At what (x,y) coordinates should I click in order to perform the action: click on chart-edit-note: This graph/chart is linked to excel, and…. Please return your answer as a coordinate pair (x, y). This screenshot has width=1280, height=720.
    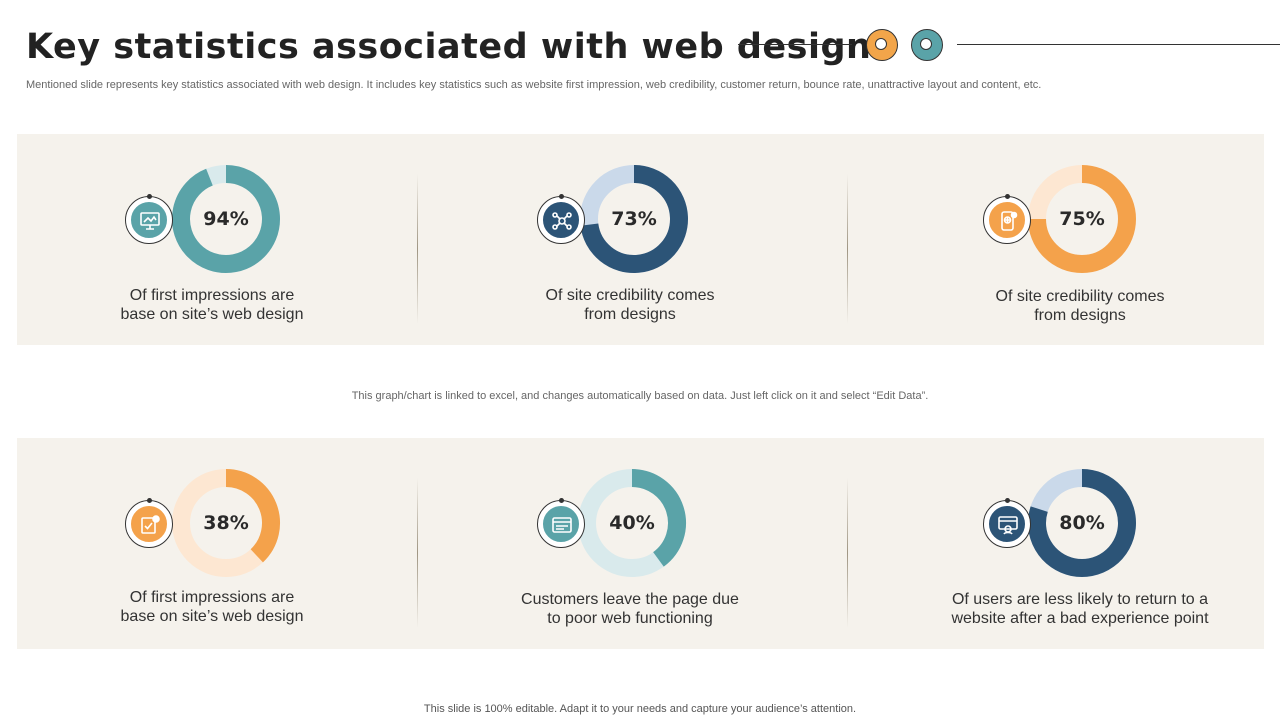
    Looking at the image, I should click on (640, 396).